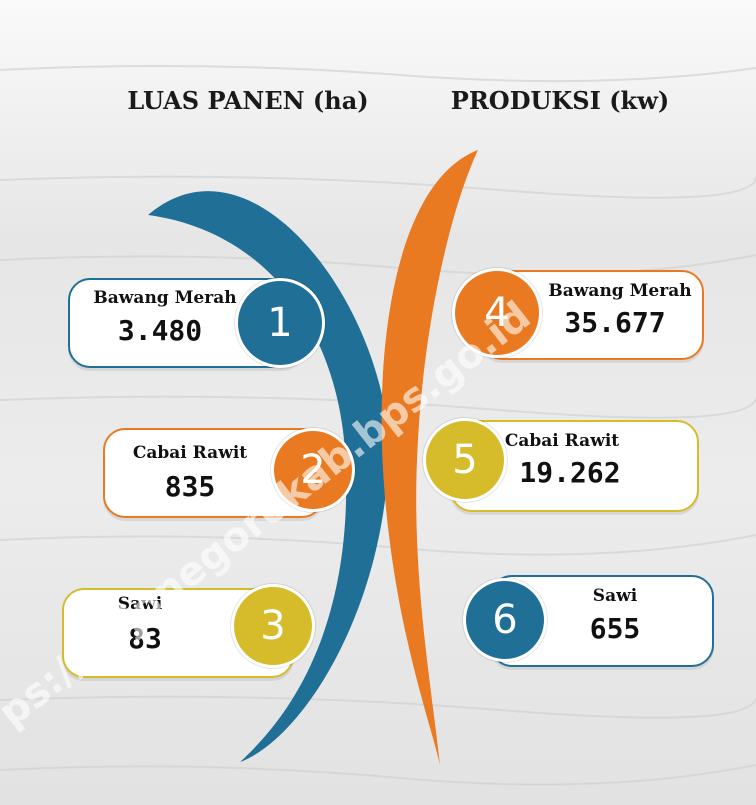 This screenshot has height=805, width=756. I want to click on orange-arc, so click(429, 457).